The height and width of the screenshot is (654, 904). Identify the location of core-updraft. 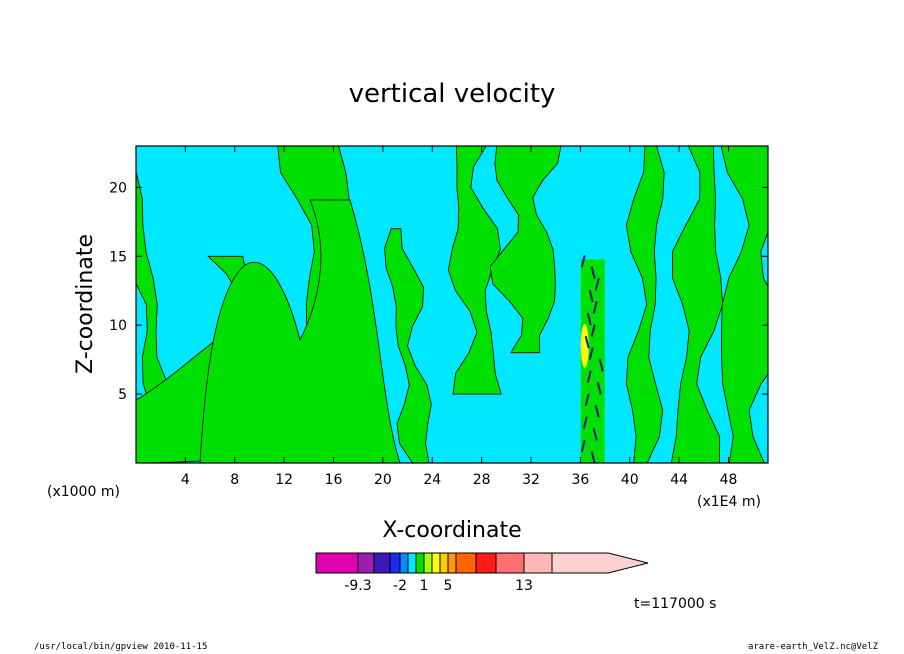
(584, 345).